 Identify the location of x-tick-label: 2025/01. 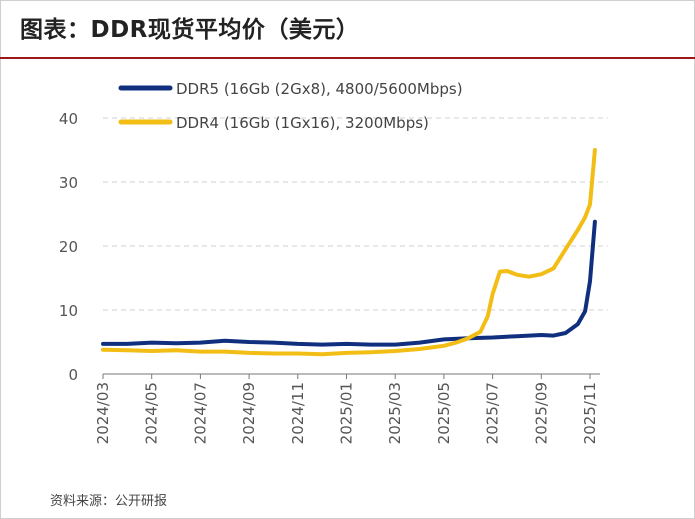
(347, 413).